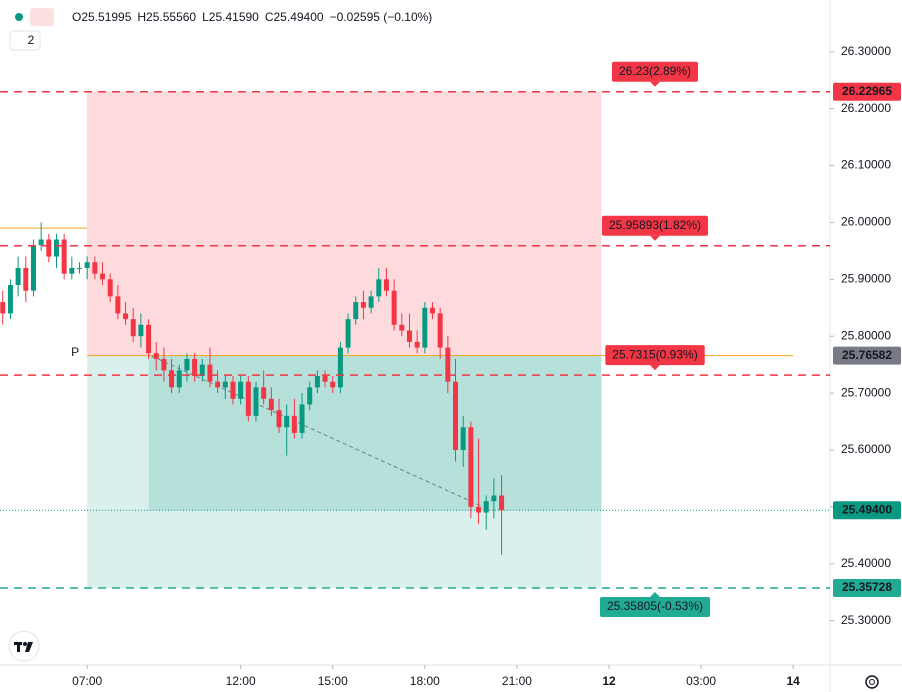 Image resolution: width=902 pixels, height=692 pixels. I want to click on level-label: 25.95893(1.82%), so click(655, 225).